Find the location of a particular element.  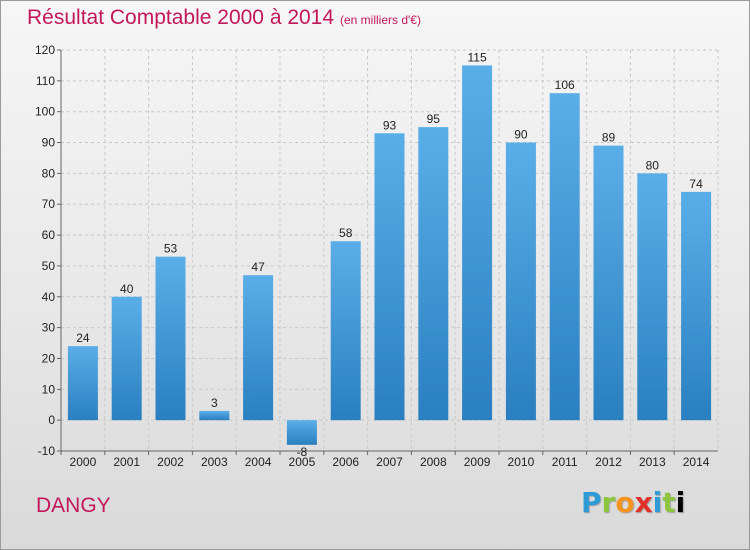

y-tick-label: 50 is located at coordinates (49, 266).